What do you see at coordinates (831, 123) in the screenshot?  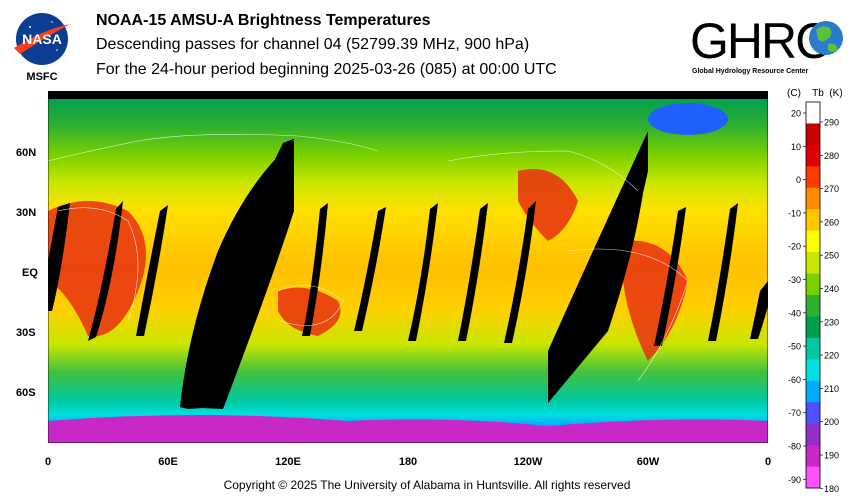 I see `colorbar-kelvin-tick: 290` at bounding box center [831, 123].